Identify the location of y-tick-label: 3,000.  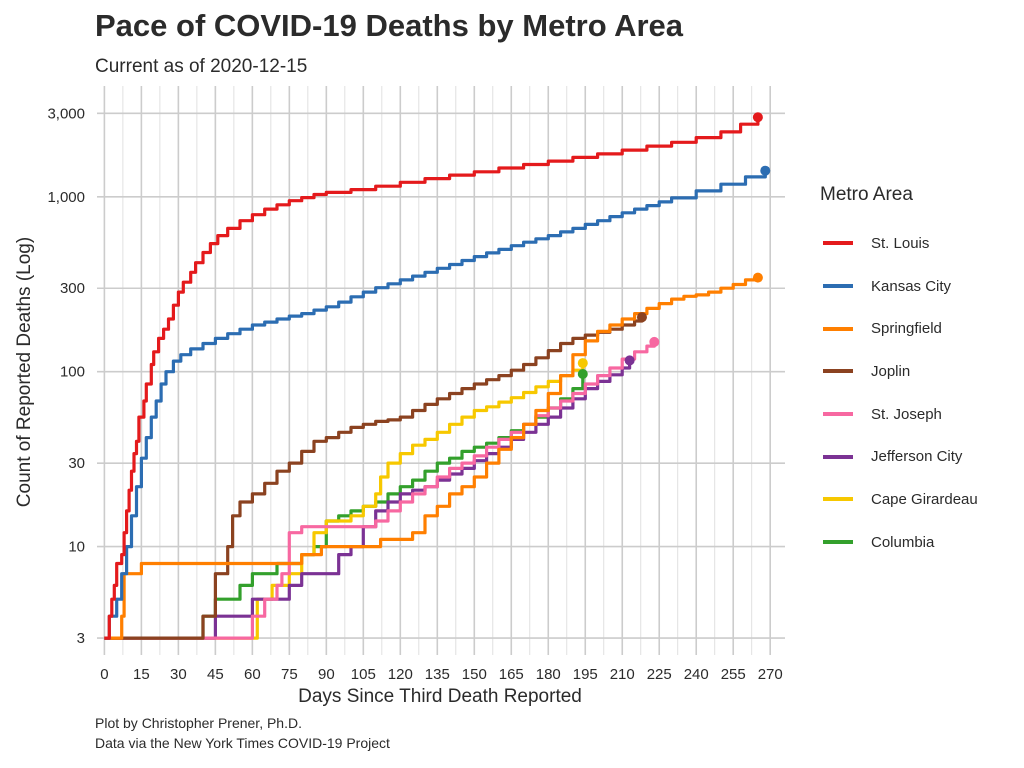
(66, 113).